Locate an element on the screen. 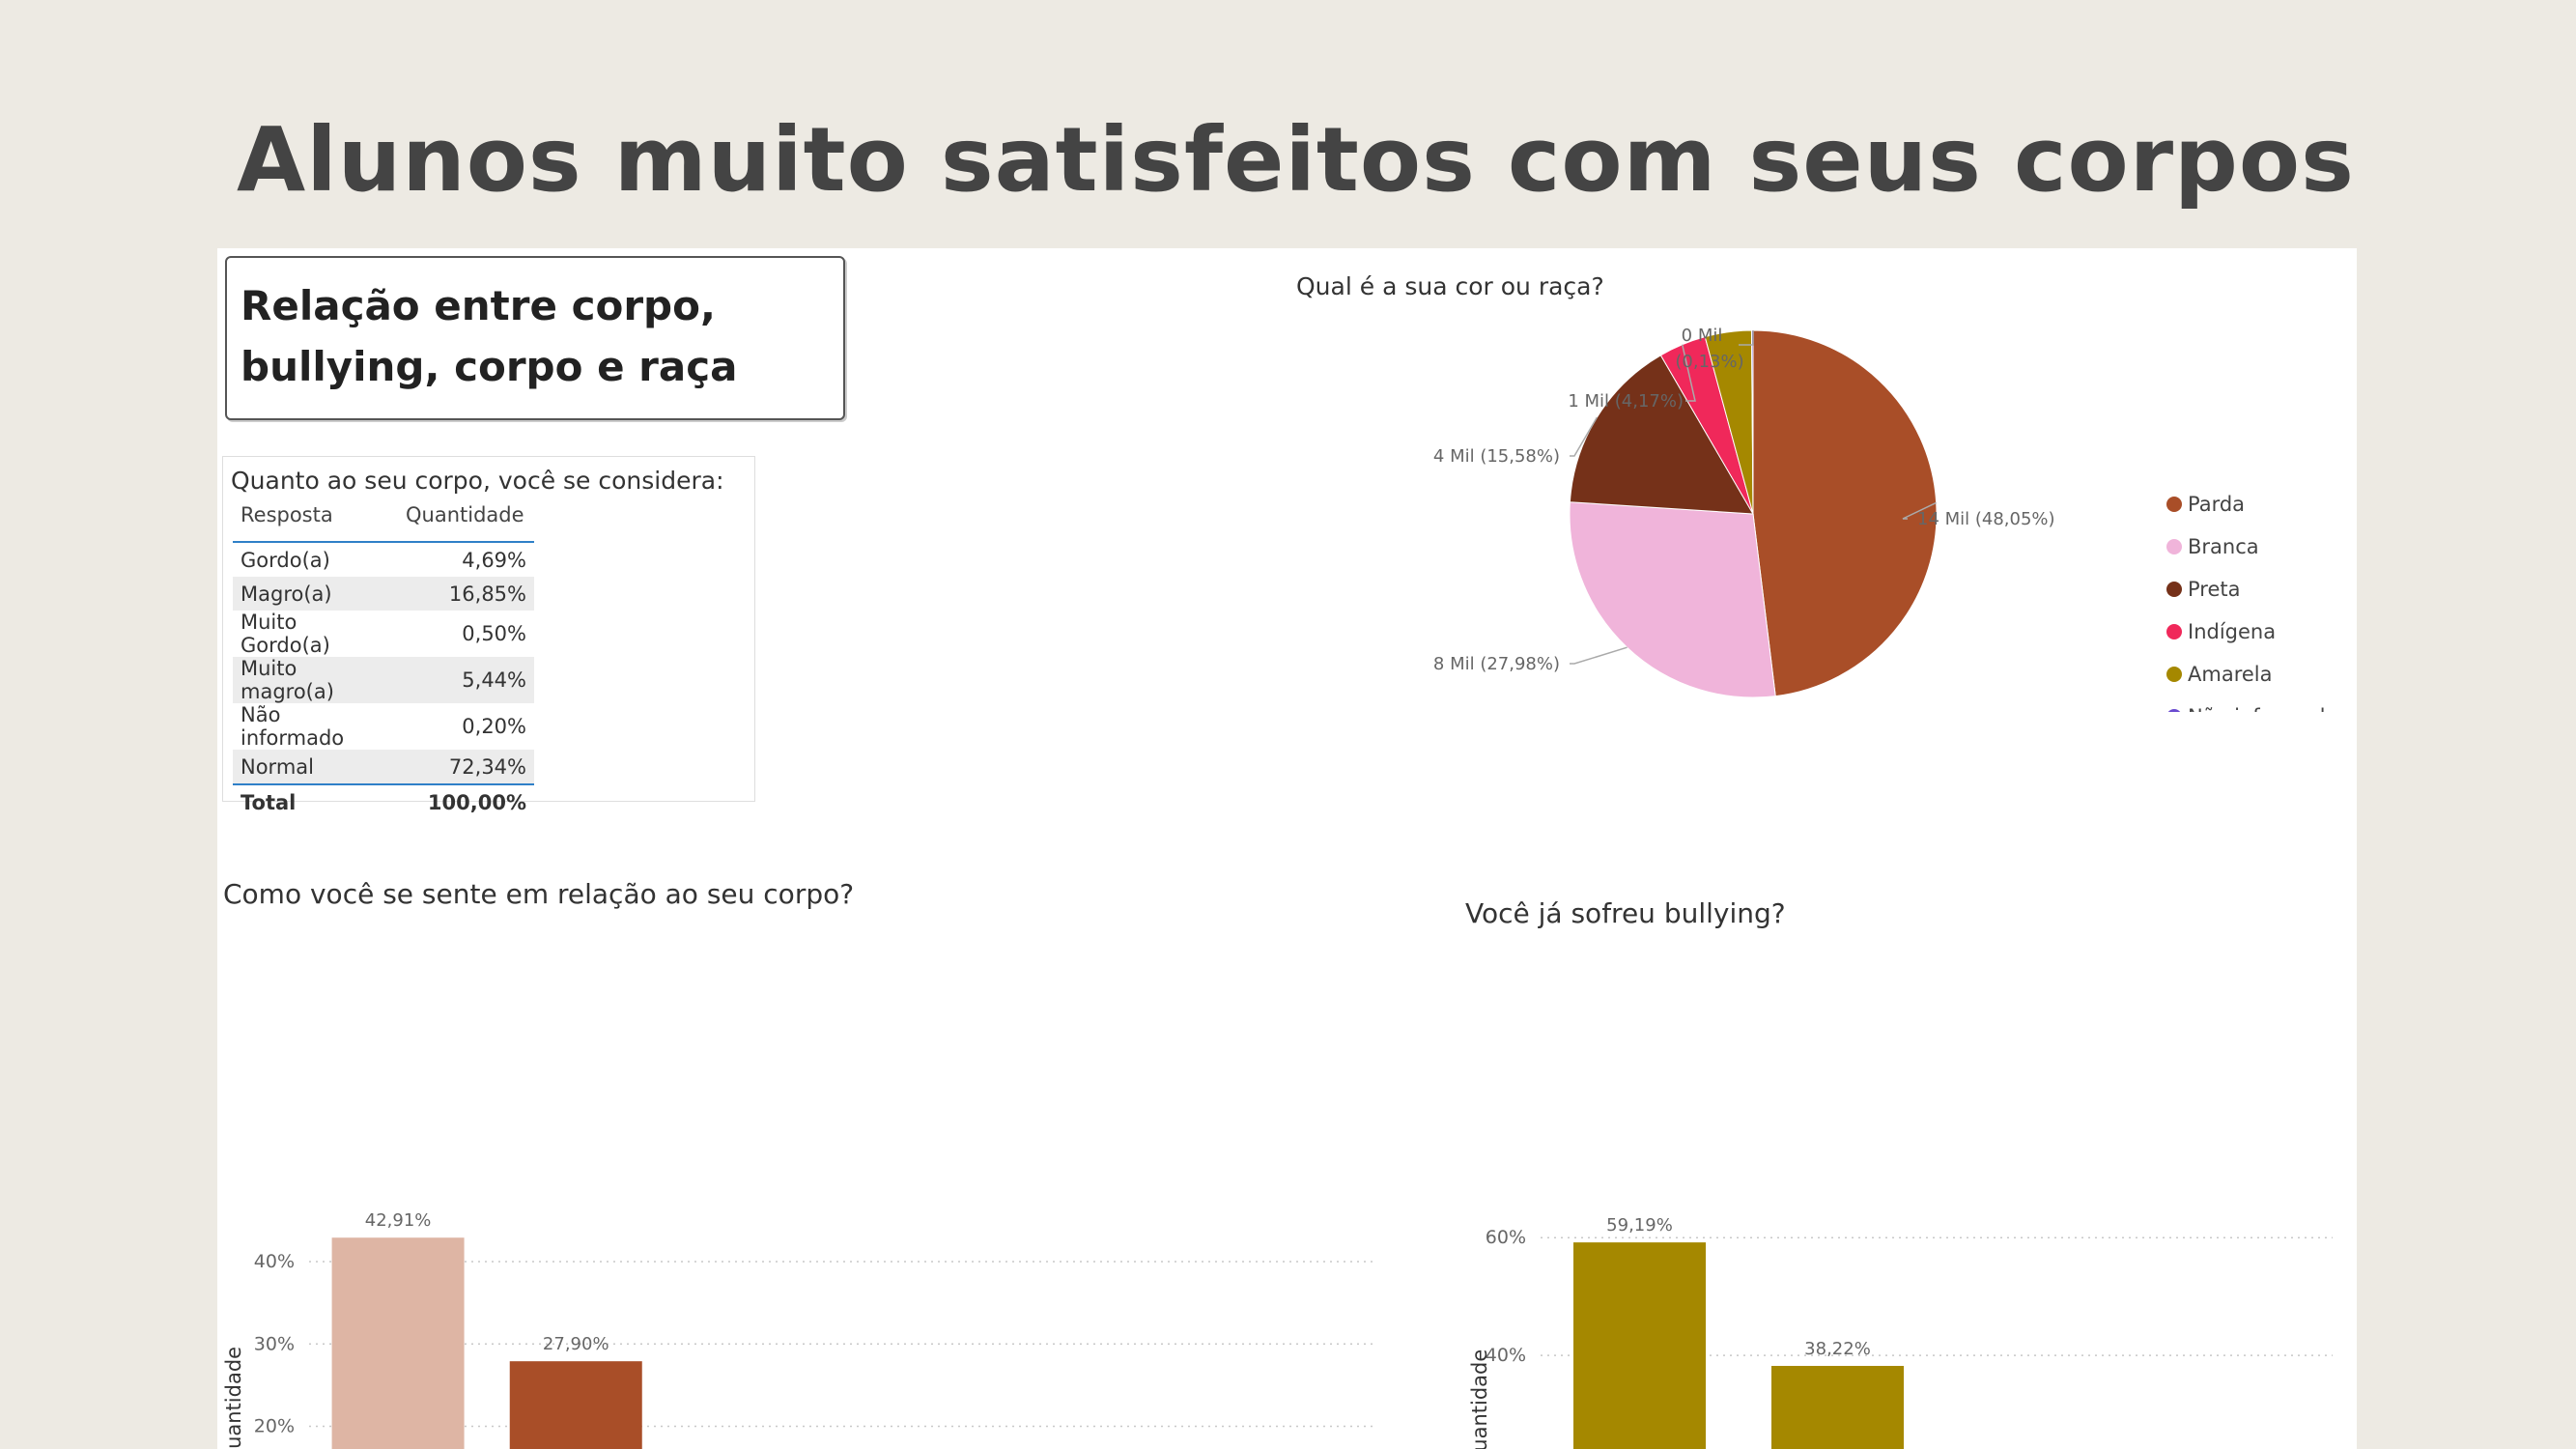 This screenshot has width=2576, height=1449. legend-label: Parda is located at coordinates (2216, 505).